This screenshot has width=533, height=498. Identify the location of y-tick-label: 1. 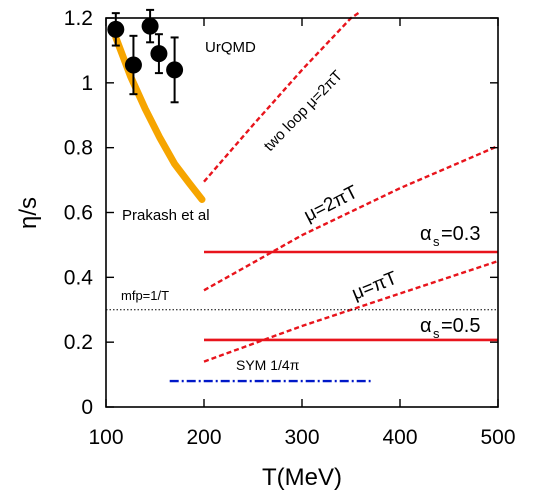
(87, 83).